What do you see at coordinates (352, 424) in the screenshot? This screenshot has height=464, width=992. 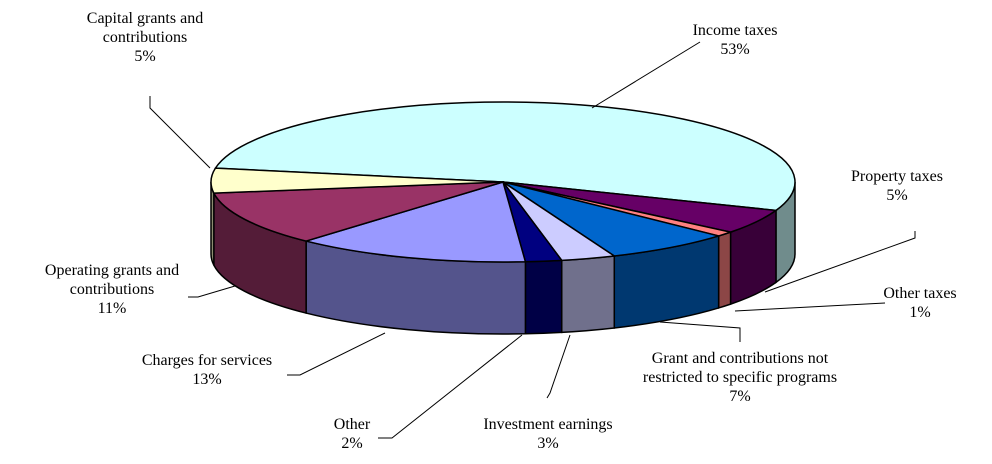 I see `category-label: Other` at bounding box center [352, 424].